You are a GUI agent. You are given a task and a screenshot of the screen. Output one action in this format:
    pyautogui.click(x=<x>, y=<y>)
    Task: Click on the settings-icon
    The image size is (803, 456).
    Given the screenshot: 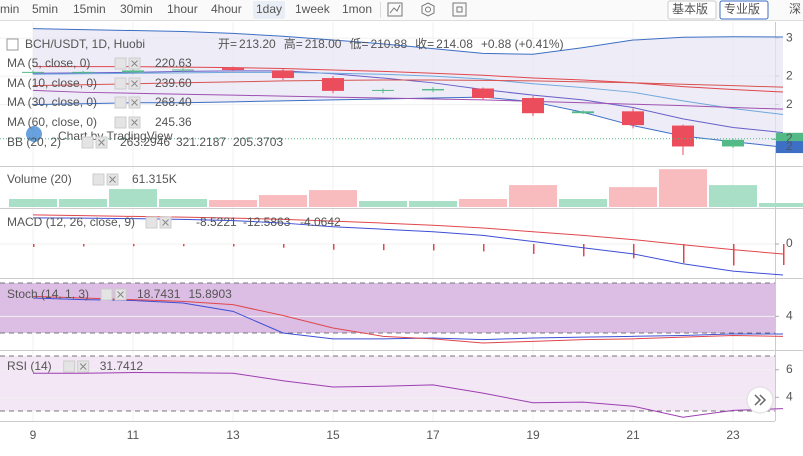 What is the action you would take?
    pyautogui.click(x=428, y=9)
    